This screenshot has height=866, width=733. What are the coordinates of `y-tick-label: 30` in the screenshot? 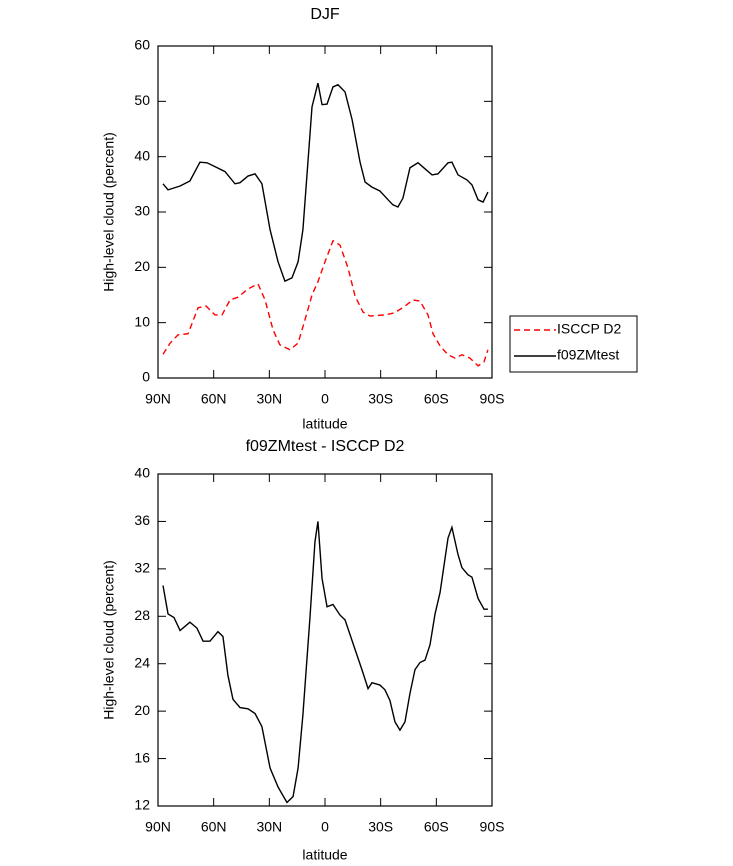 It's located at (142, 211).